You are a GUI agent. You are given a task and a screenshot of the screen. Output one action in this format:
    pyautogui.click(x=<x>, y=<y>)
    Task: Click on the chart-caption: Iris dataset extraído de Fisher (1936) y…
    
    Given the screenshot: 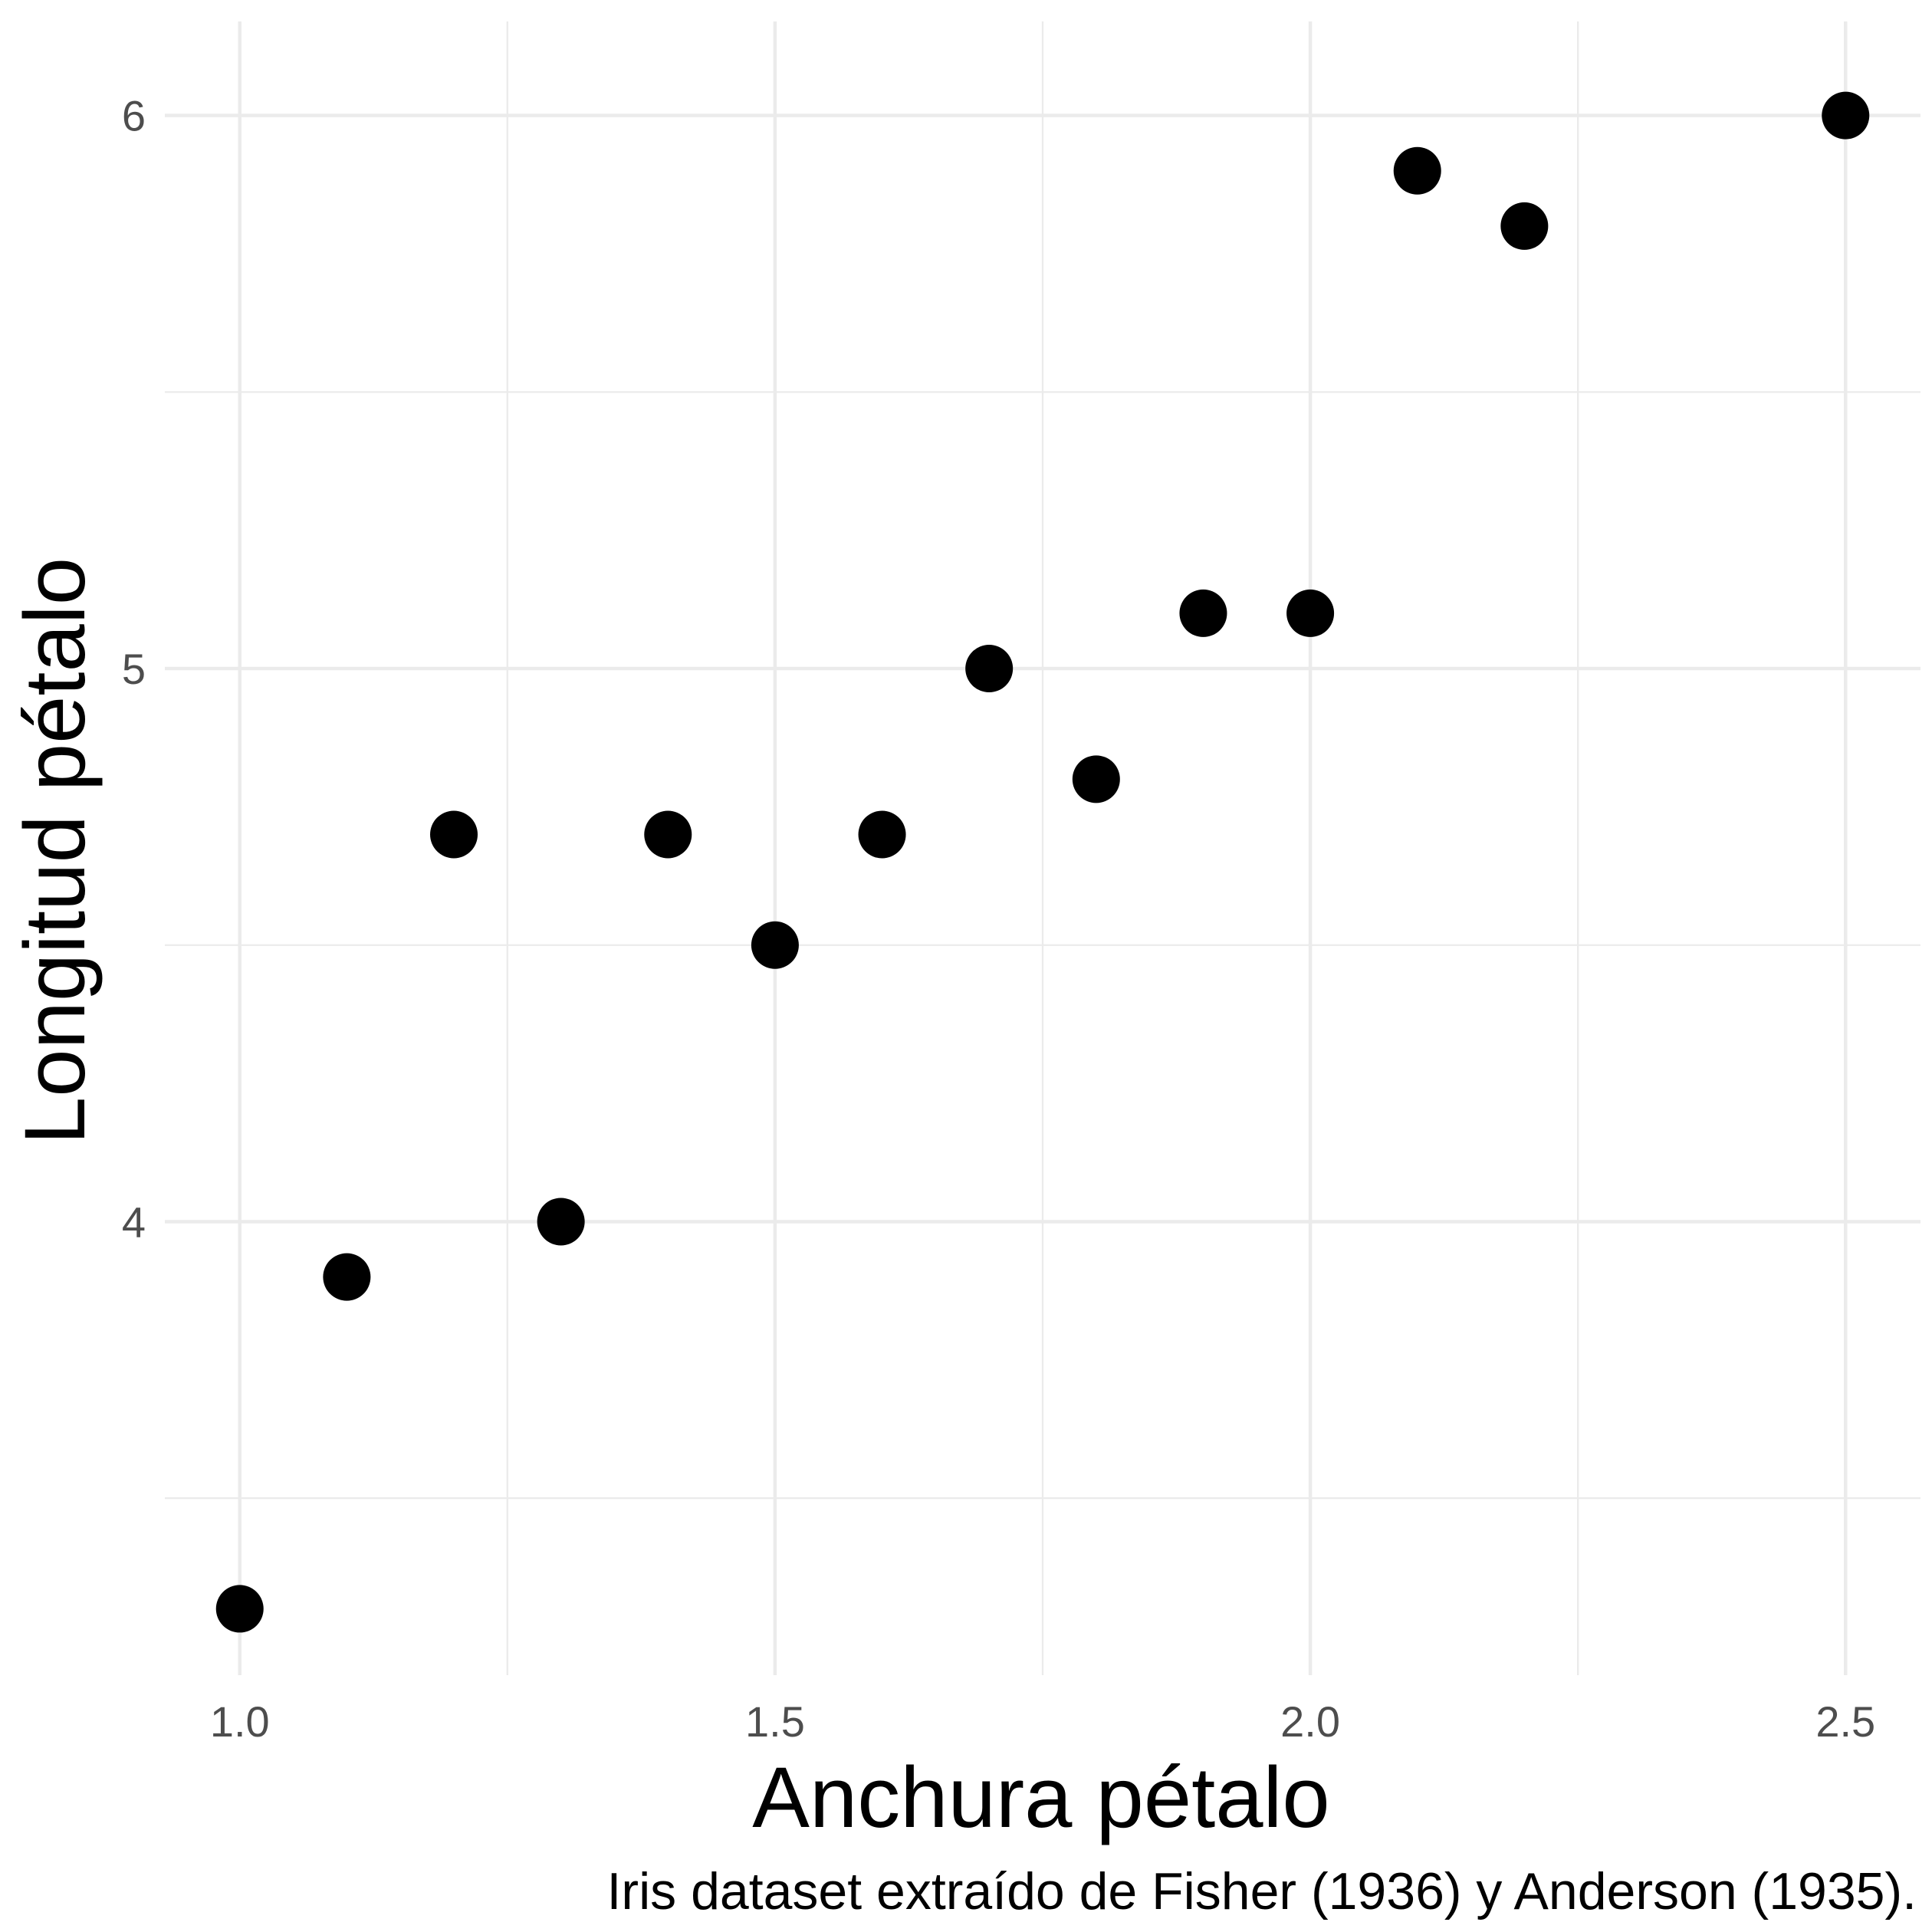 What is the action you would take?
    pyautogui.click(x=1262, y=1892)
    